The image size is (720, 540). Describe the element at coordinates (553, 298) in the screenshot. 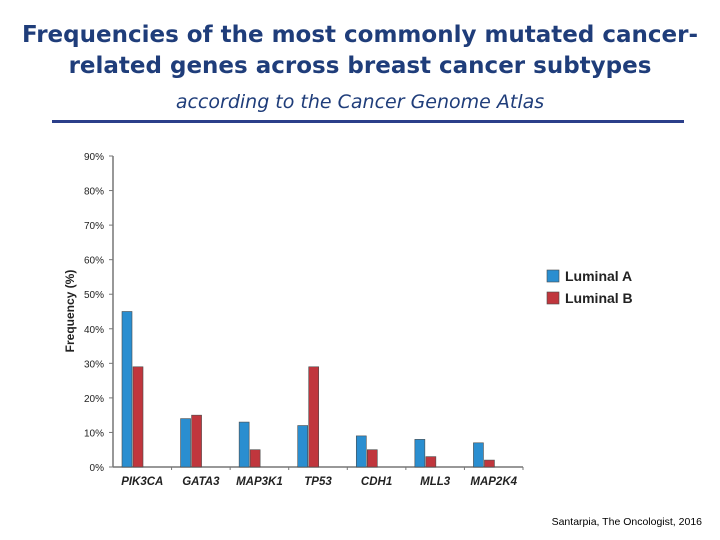

I see `legend-swatch-luminal-b` at that location.